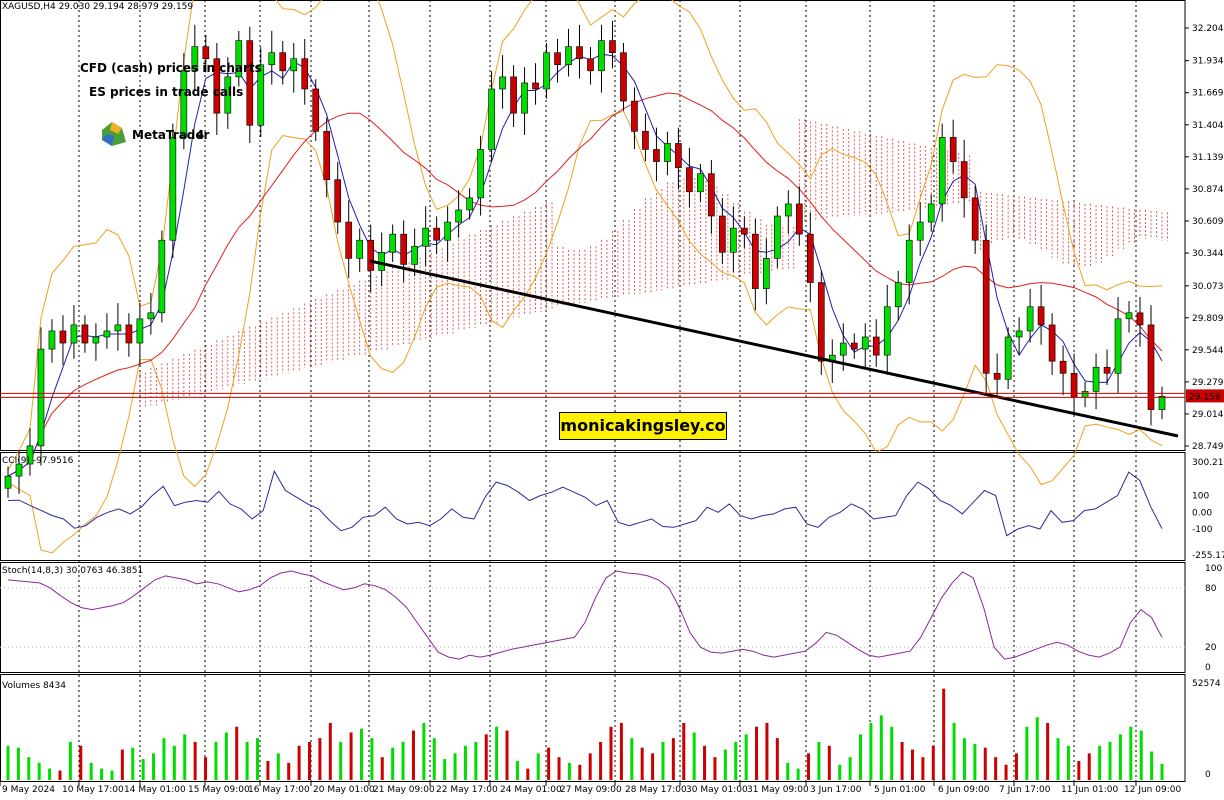 The image size is (1224, 800). Describe the element at coordinates (656, 790) in the screenshot. I see `time-axis-label: 28 May 17:00` at that location.